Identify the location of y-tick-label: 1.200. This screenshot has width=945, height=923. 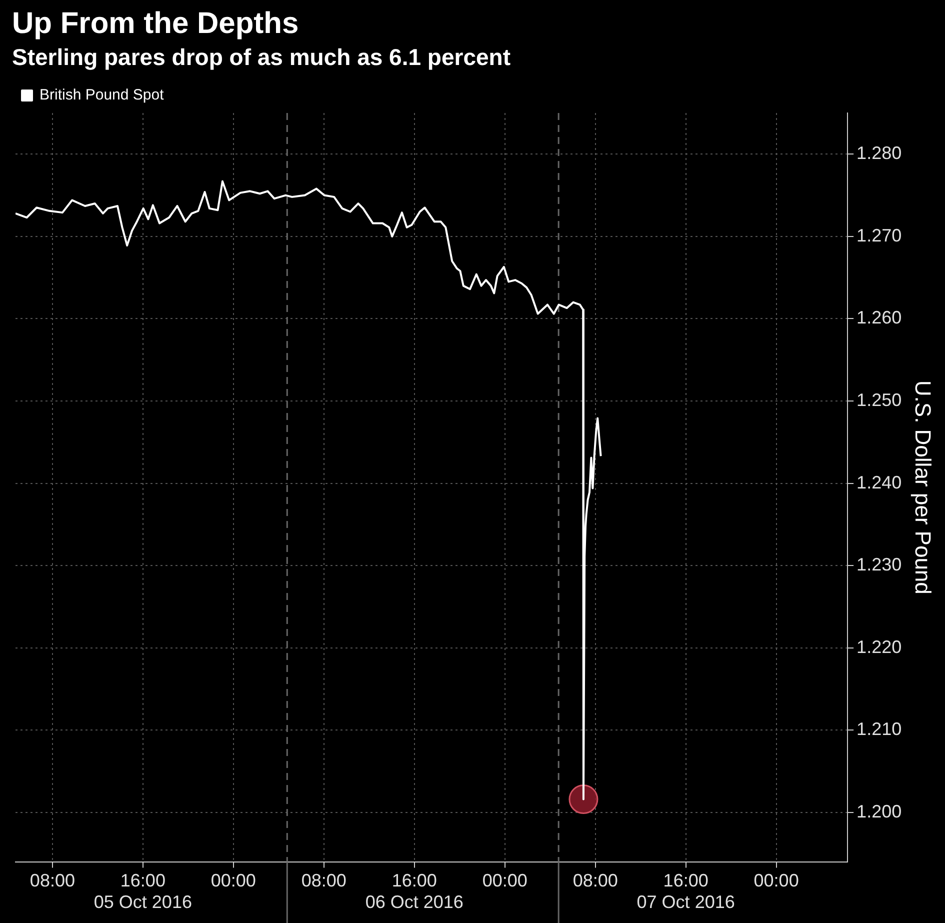
(879, 811).